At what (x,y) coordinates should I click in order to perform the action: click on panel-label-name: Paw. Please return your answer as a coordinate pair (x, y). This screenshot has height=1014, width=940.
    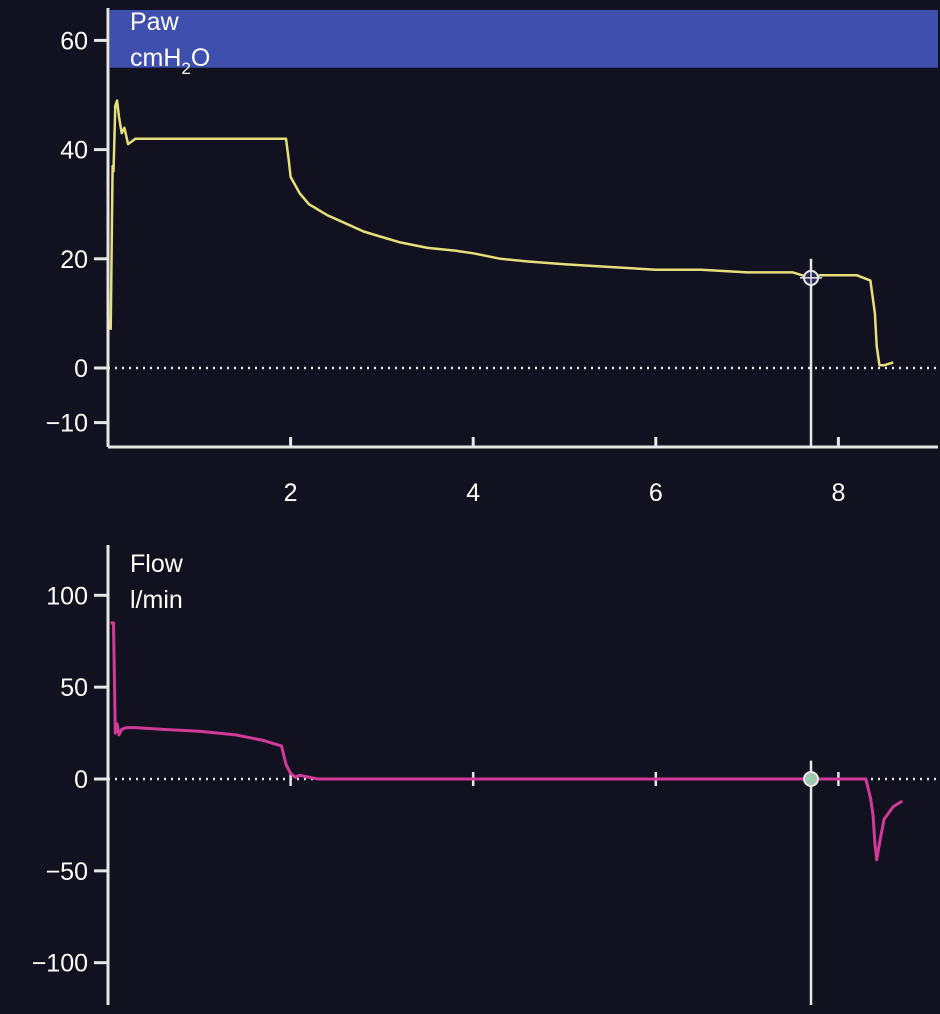
    Looking at the image, I should click on (155, 22).